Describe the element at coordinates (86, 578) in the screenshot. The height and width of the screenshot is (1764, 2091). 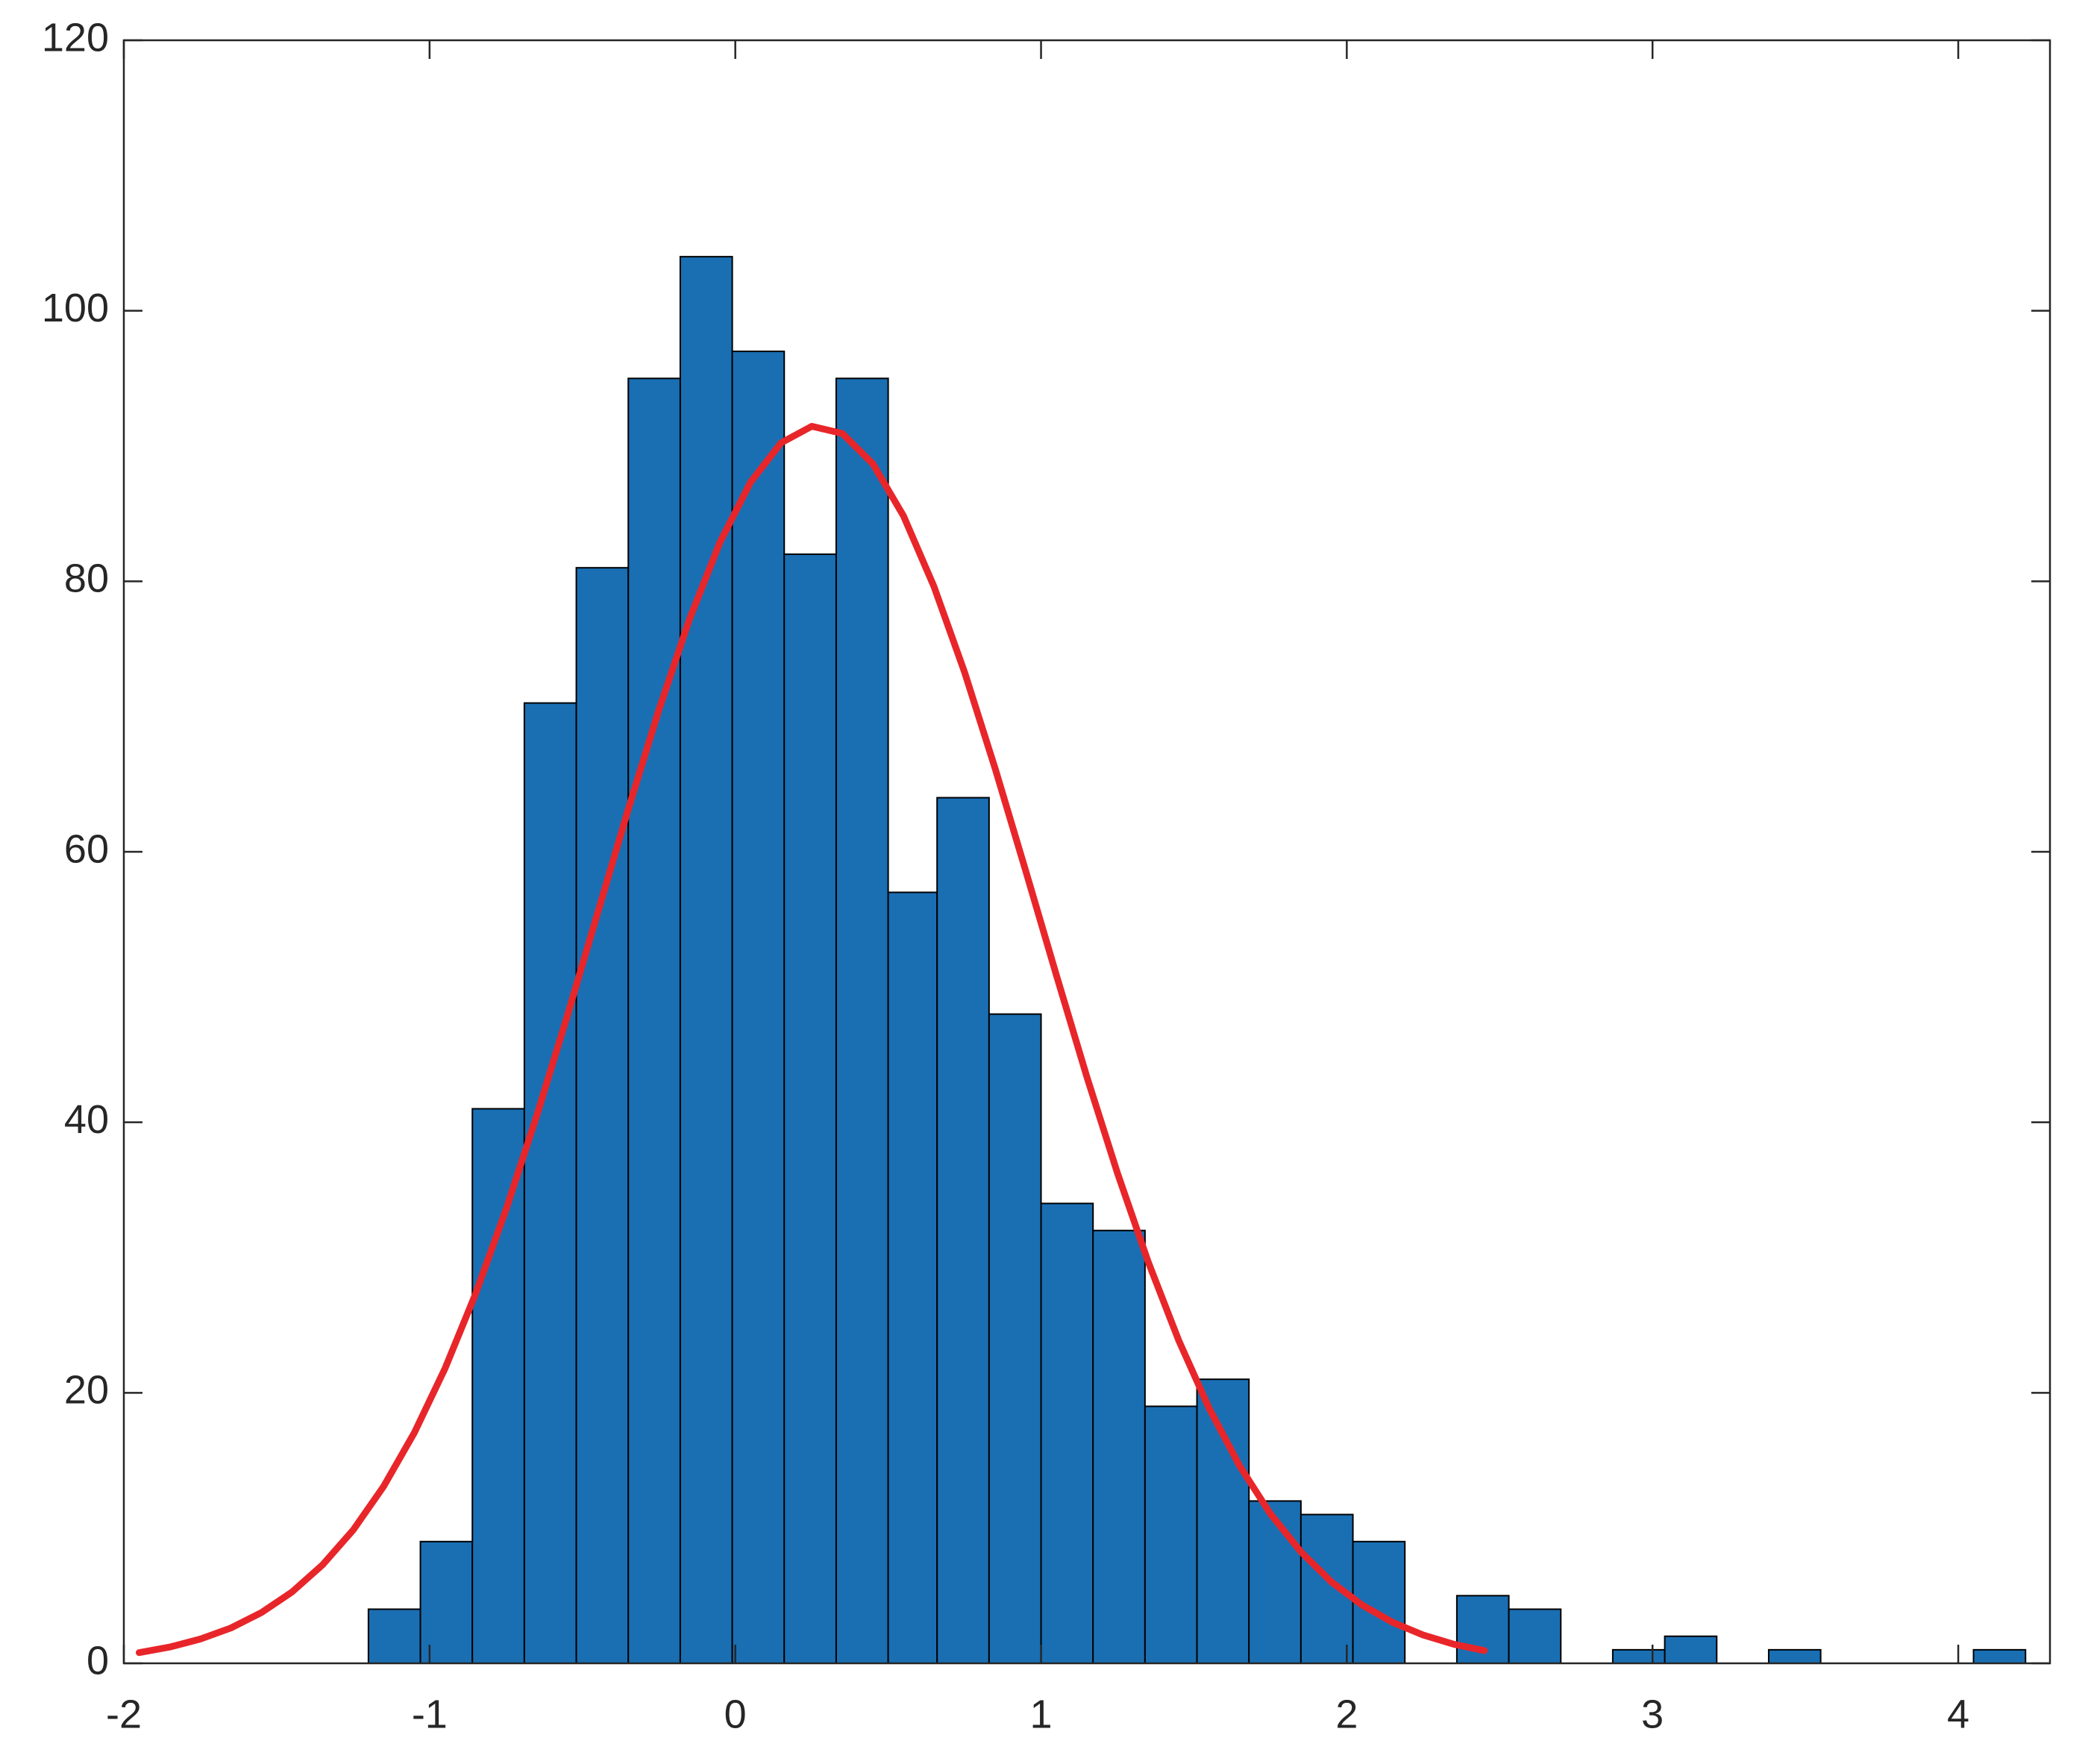
I see `y-tick-label: 80` at that location.